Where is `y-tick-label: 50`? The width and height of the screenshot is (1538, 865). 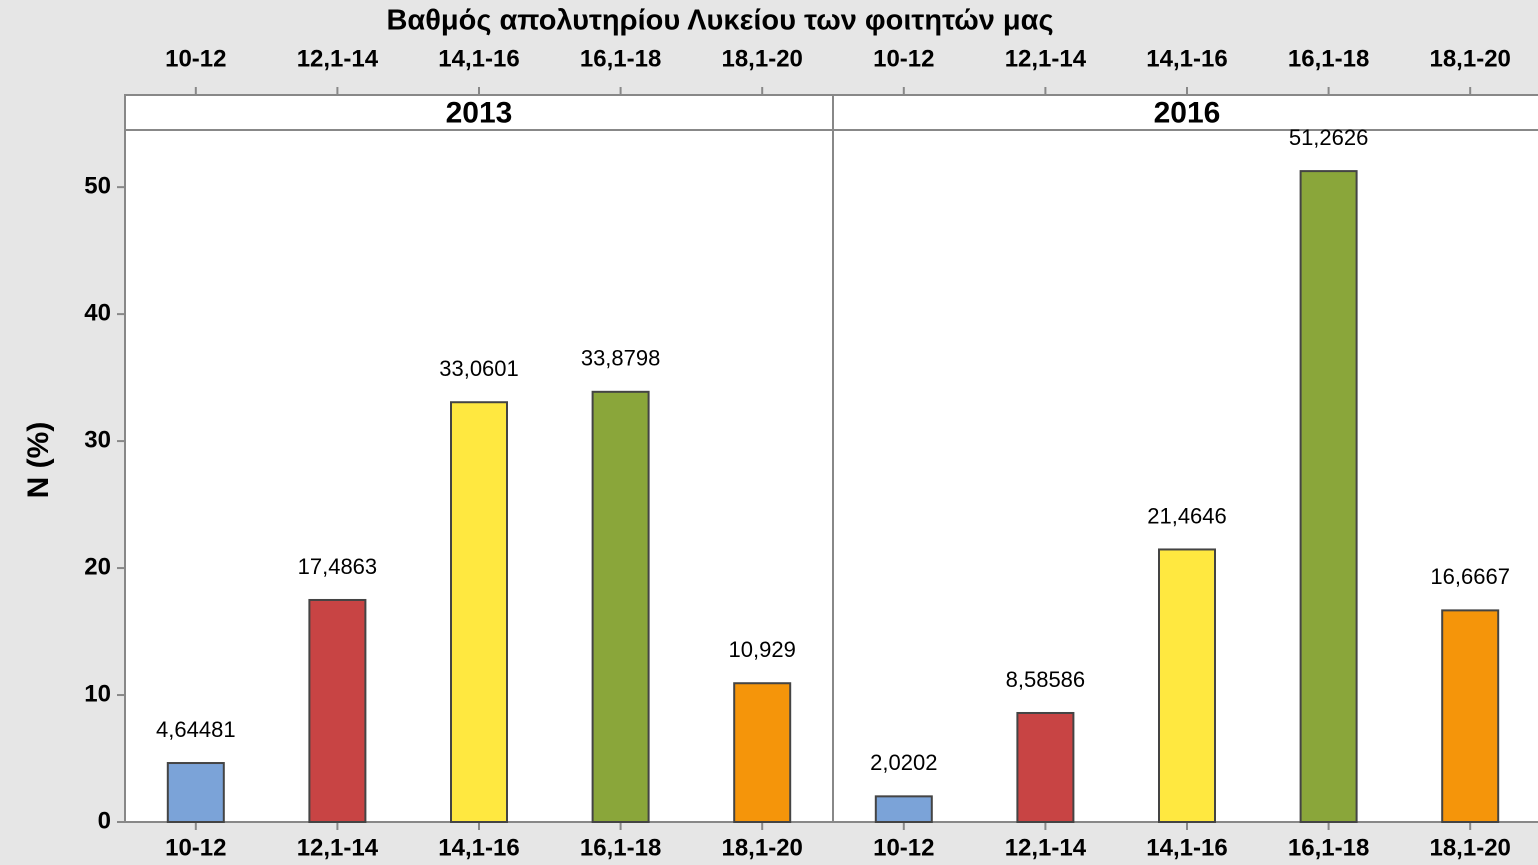
y-tick-label: 50 is located at coordinates (97, 185).